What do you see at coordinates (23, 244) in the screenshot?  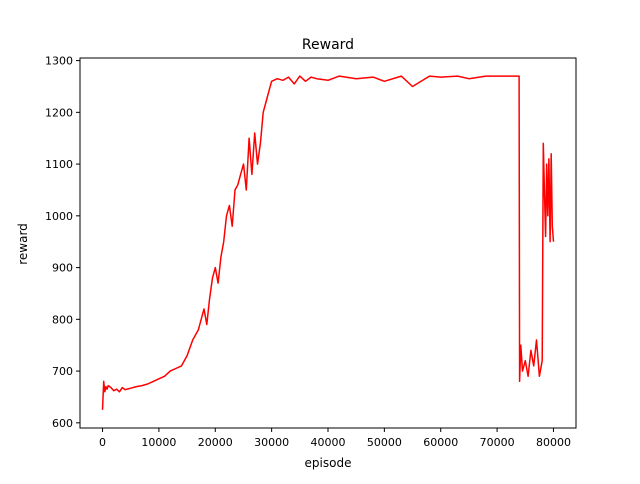 I see `y-axis-label: reward` at bounding box center [23, 244].